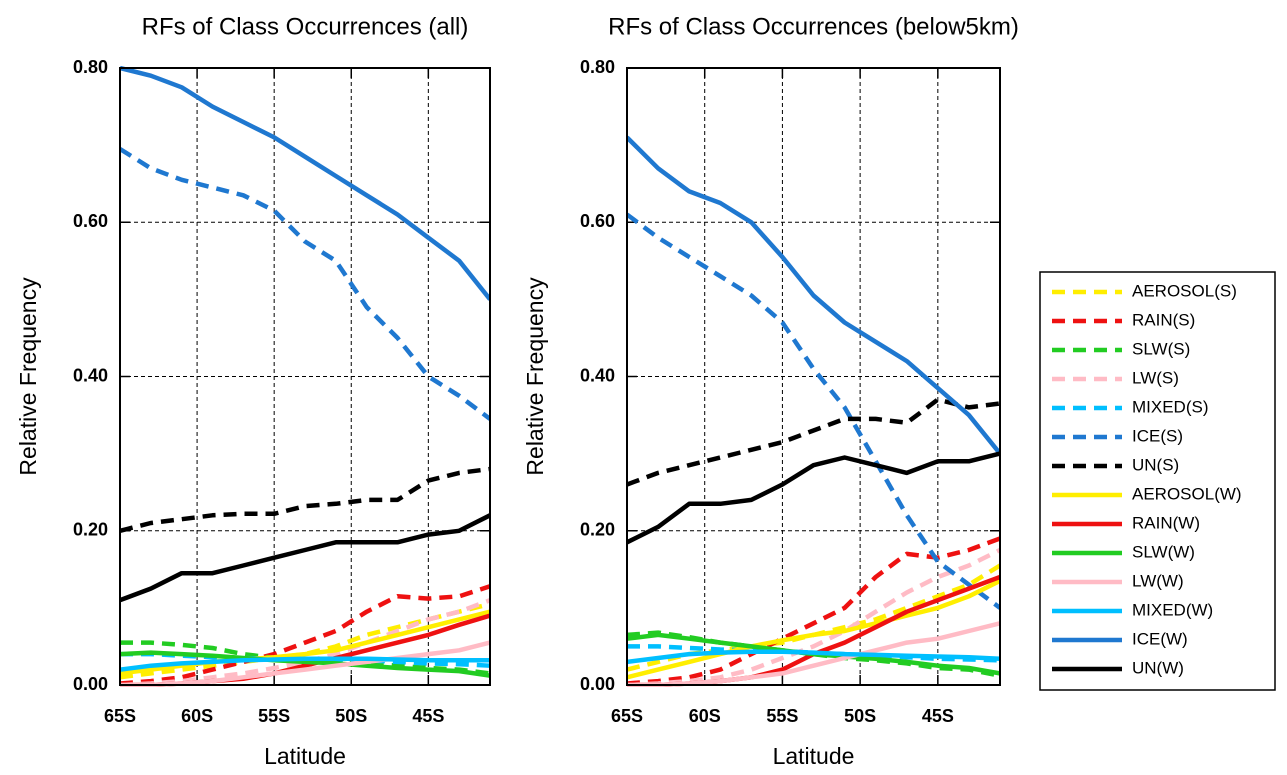 This screenshot has width=1287, height=775. I want to click on legend-label: UN(S), so click(1155, 464).